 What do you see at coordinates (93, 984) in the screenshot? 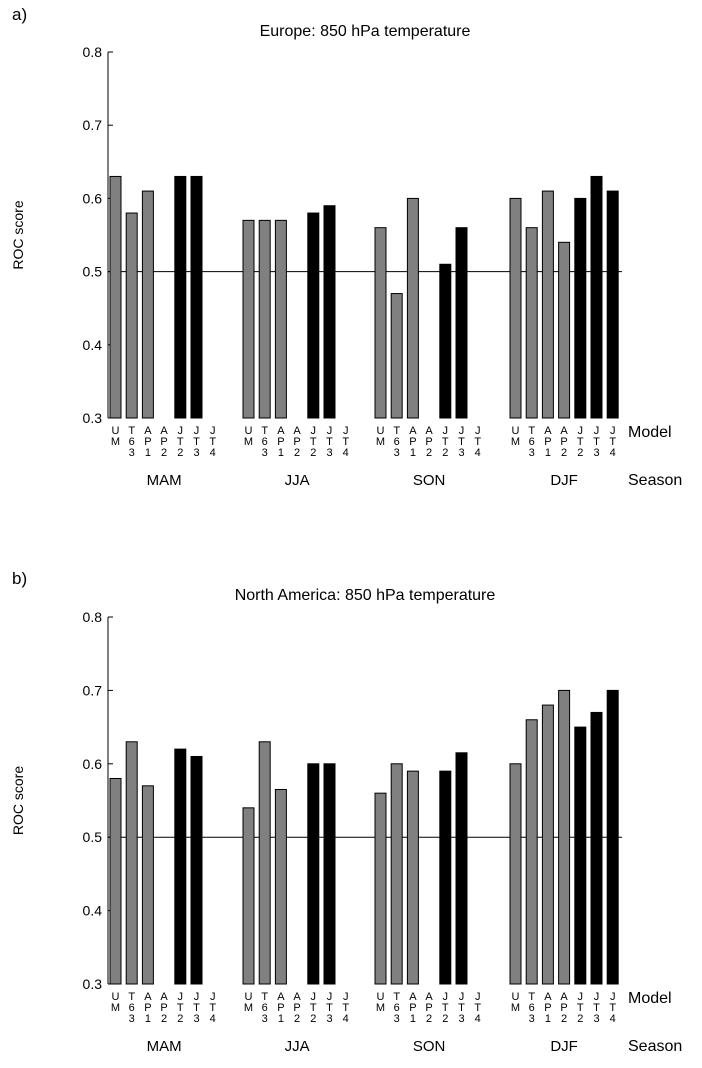
I see `y-tick-label: 0.3` at bounding box center [93, 984].